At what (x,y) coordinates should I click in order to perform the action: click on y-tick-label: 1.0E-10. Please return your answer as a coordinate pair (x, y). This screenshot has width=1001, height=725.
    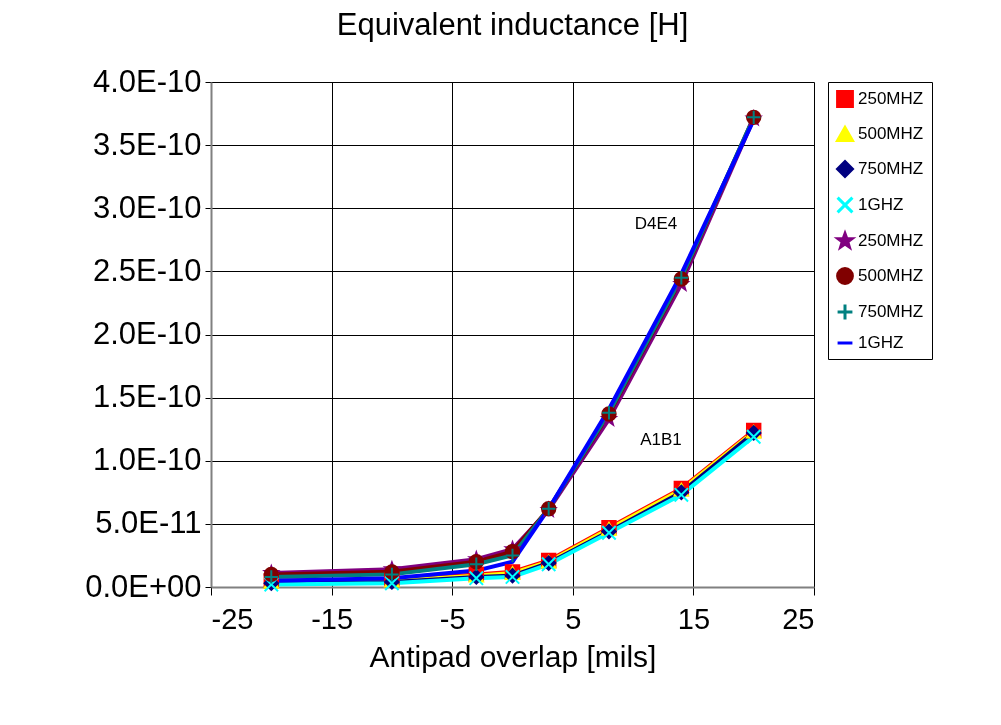
    Looking at the image, I should click on (147, 460).